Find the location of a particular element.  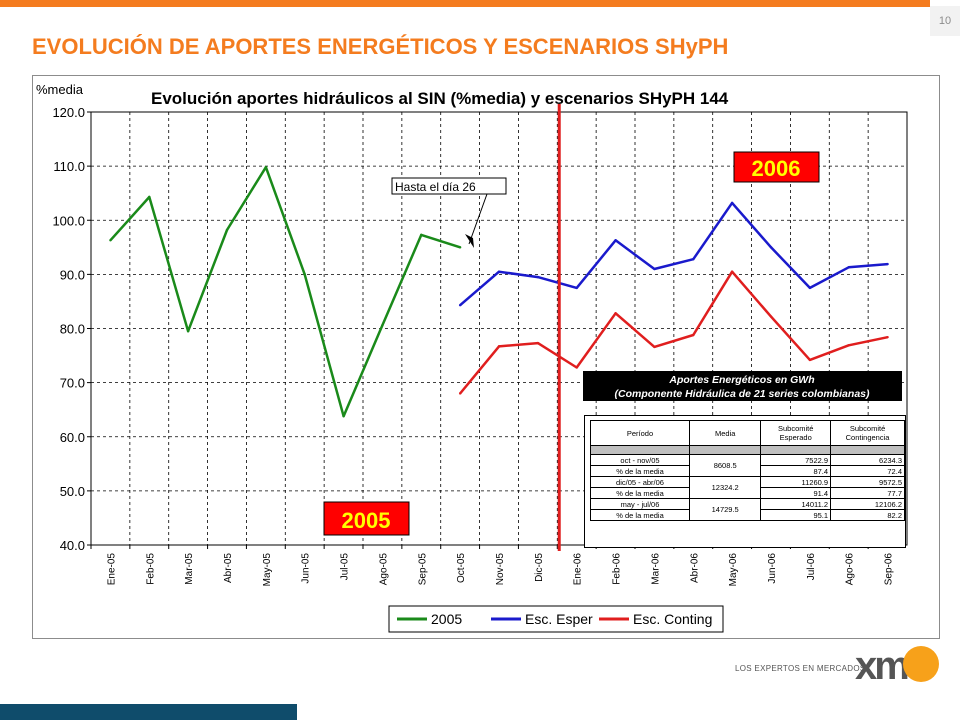

row-pct-contingencia: 82.2 is located at coordinates (867, 515).